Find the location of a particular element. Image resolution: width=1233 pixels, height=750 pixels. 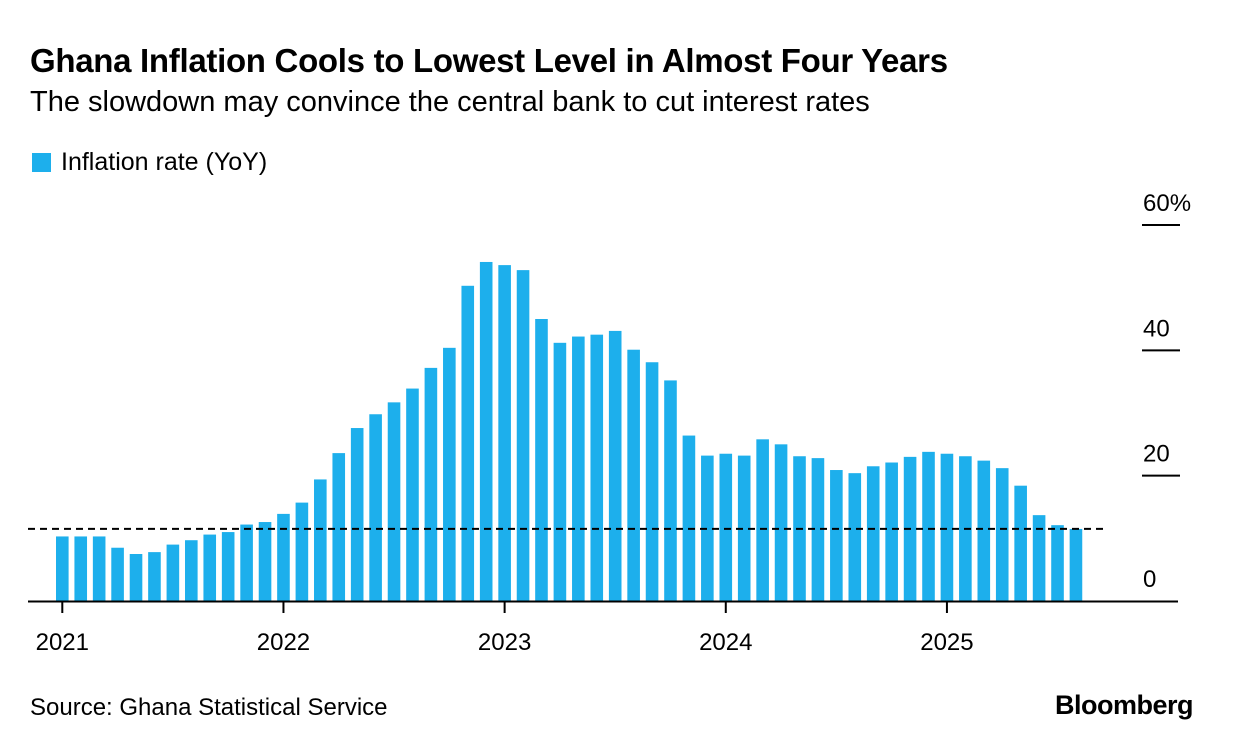

source-note: Source: Ghana Statistical Service is located at coordinates (209, 707).